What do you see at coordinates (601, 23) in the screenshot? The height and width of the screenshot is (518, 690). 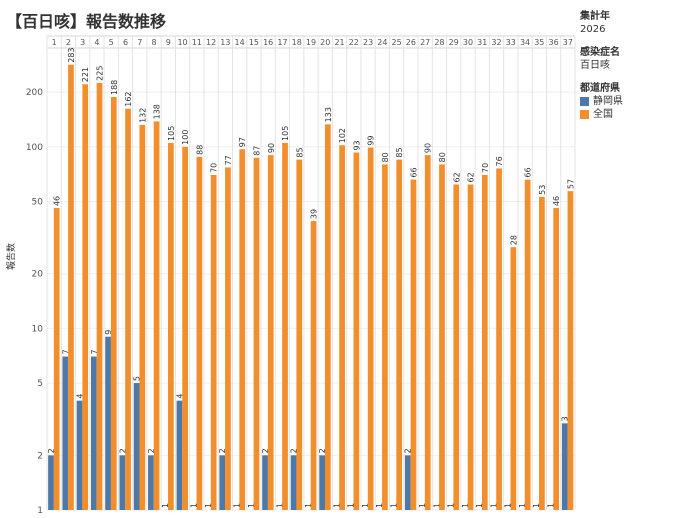 I see `year-filter: 集計年 2026` at bounding box center [601, 23].